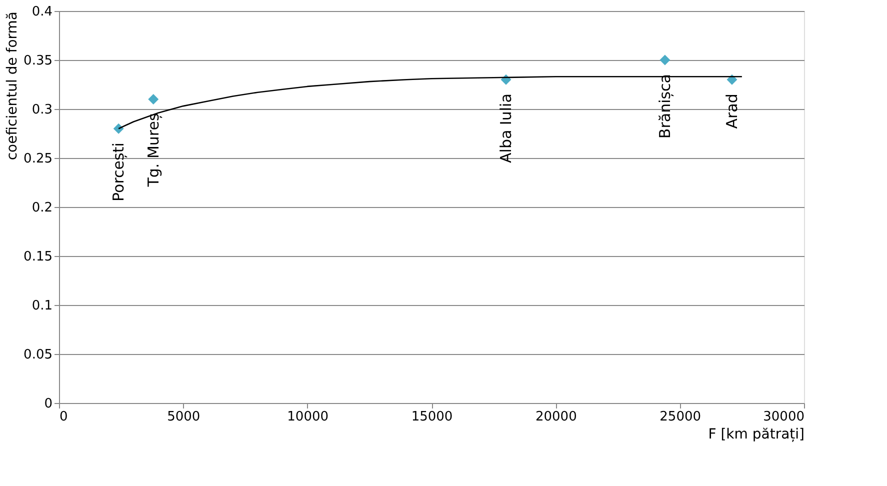 The image size is (887, 486). I want to click on y-tick-label: 0.35, so click(38, 61).